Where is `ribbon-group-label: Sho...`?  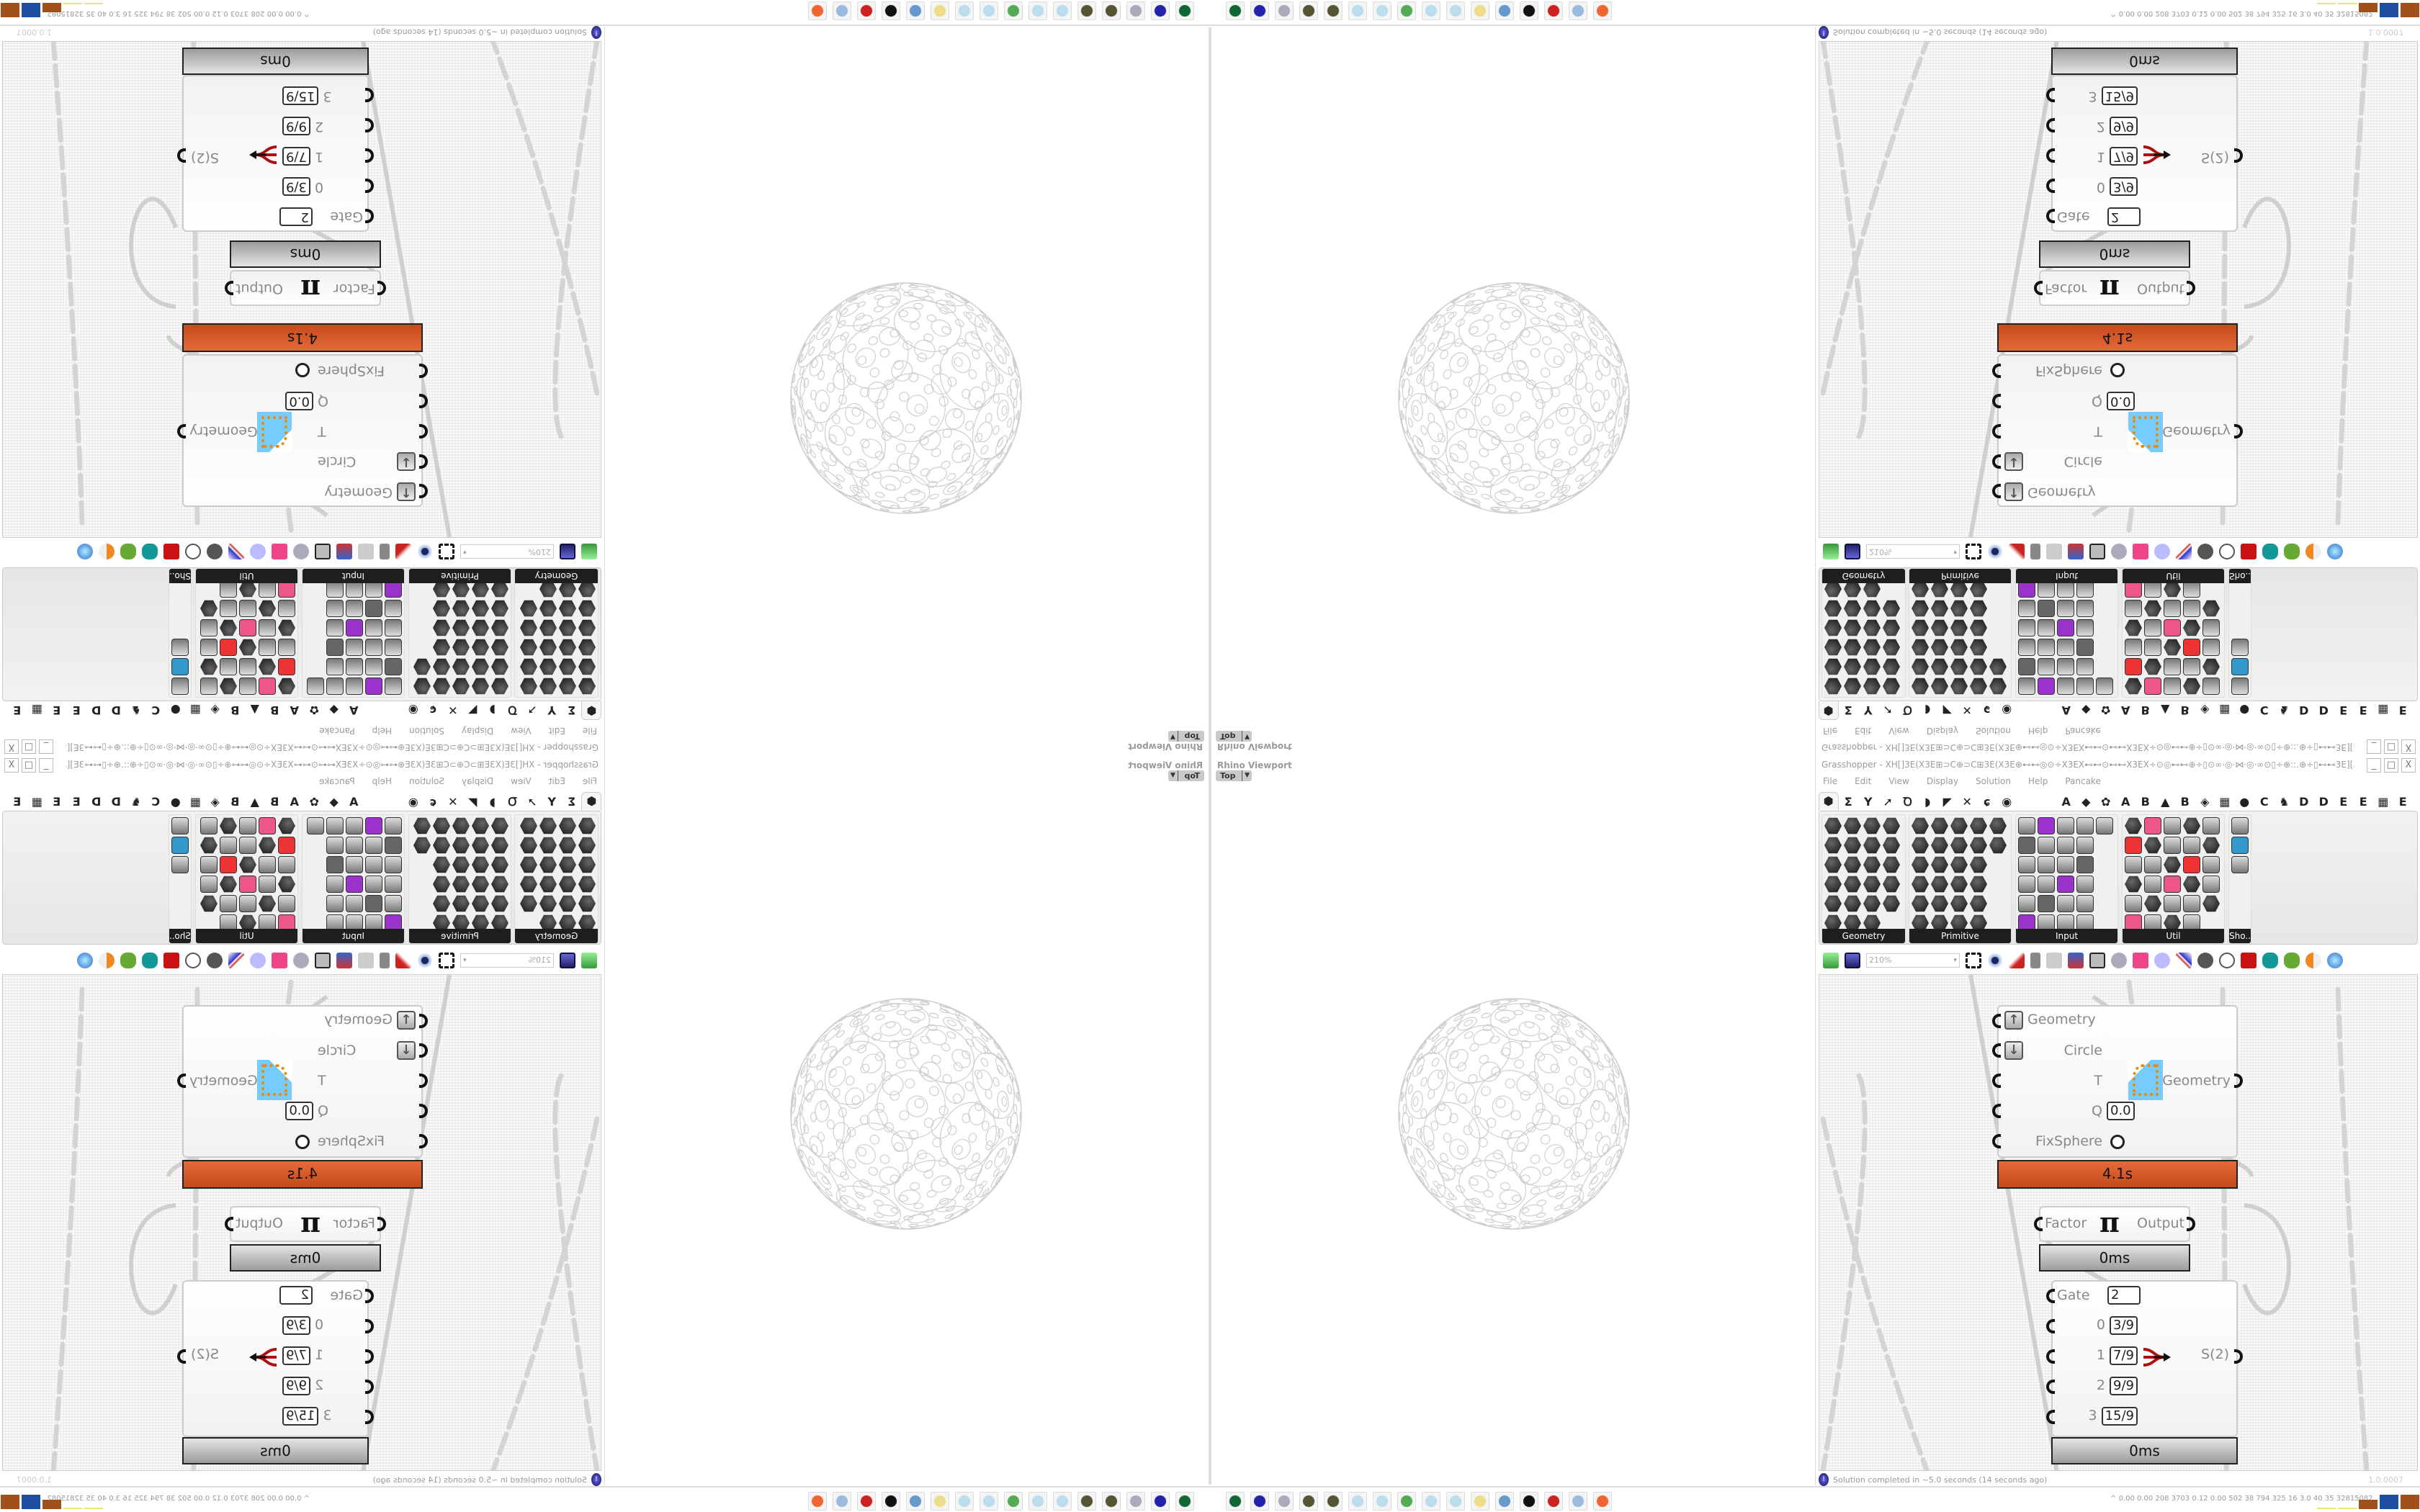
ribbon-group-label: Sho... is located at coordinates (2241, 576).